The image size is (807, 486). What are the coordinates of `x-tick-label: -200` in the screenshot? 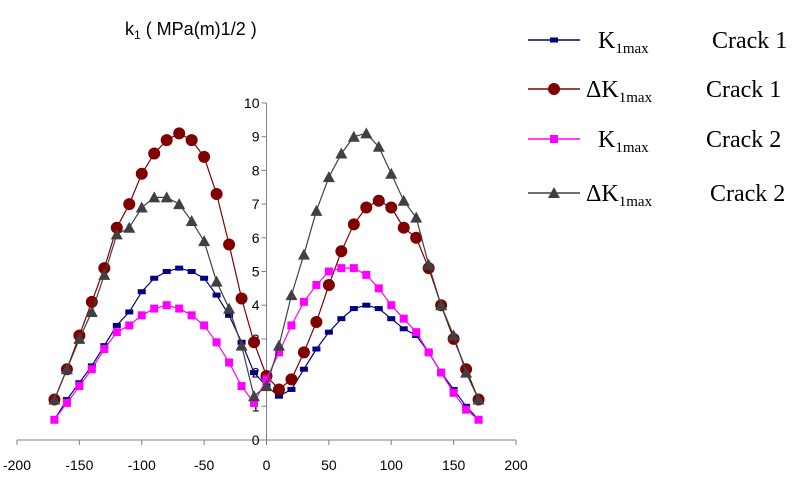 It's located at (17, 465).